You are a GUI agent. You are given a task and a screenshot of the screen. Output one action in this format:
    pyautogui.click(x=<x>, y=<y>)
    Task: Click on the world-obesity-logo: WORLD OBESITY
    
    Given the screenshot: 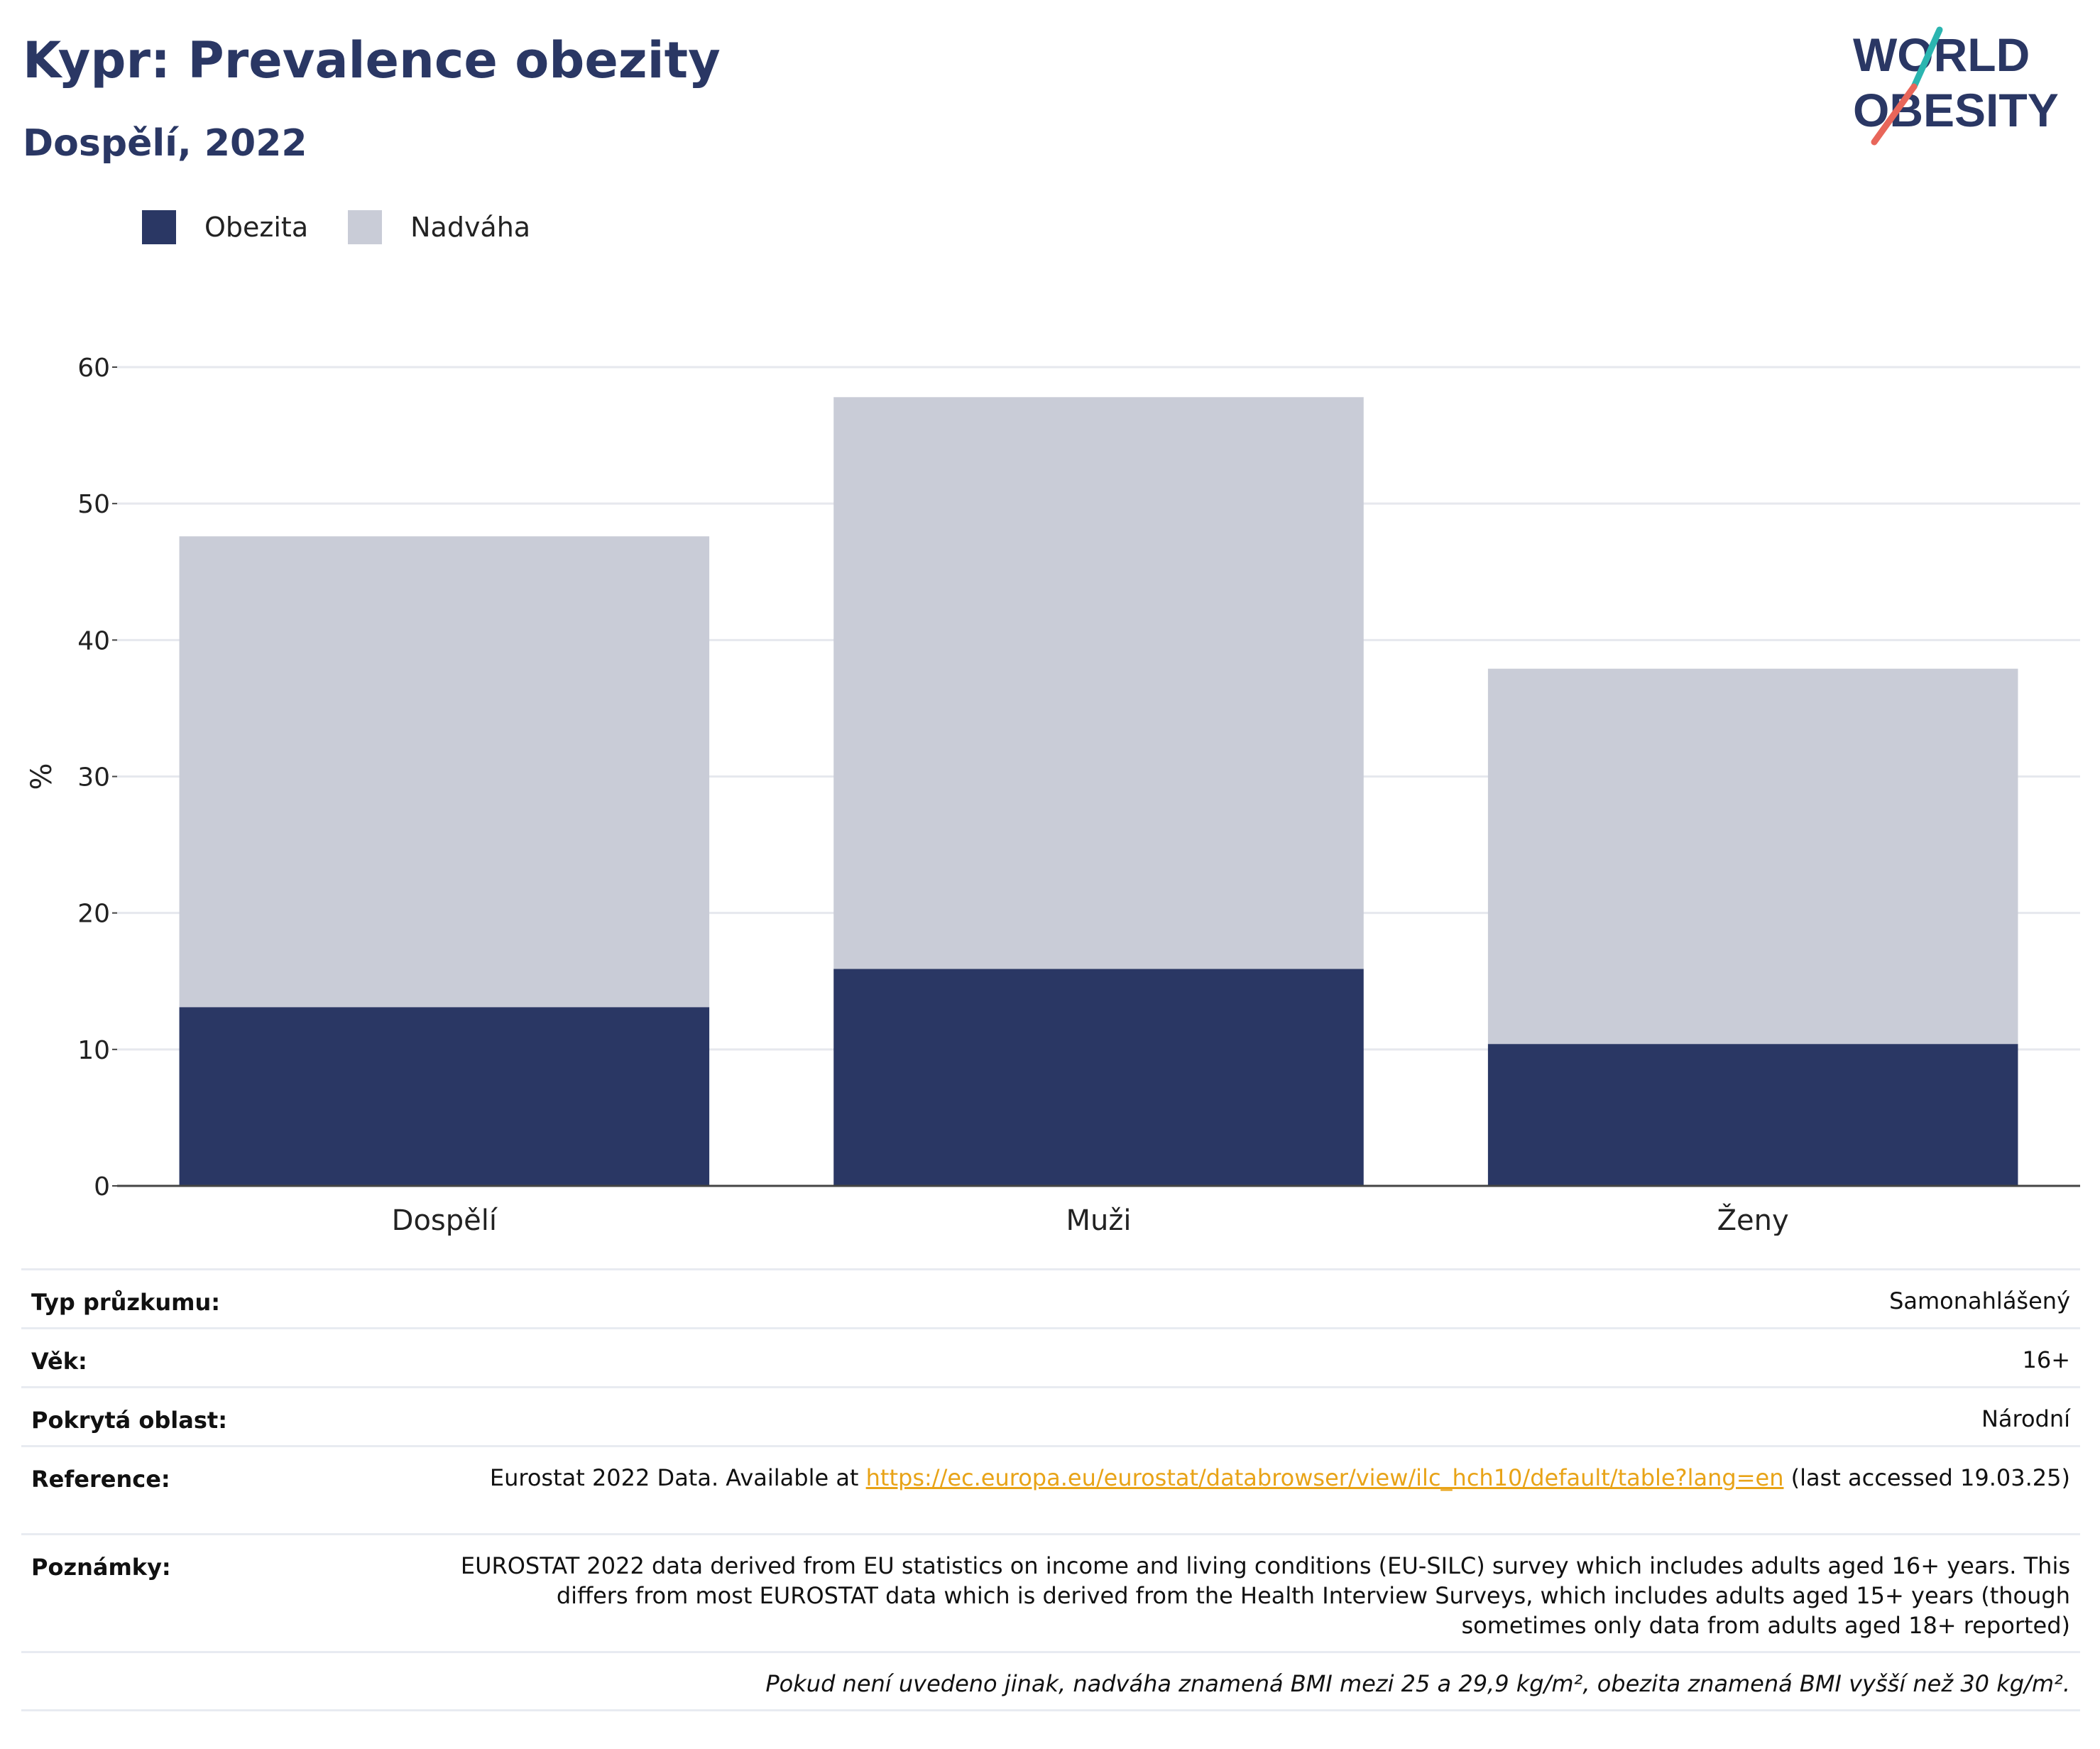 What is the action you would take?
    pyautogui.click(x=1956, y=86)
    